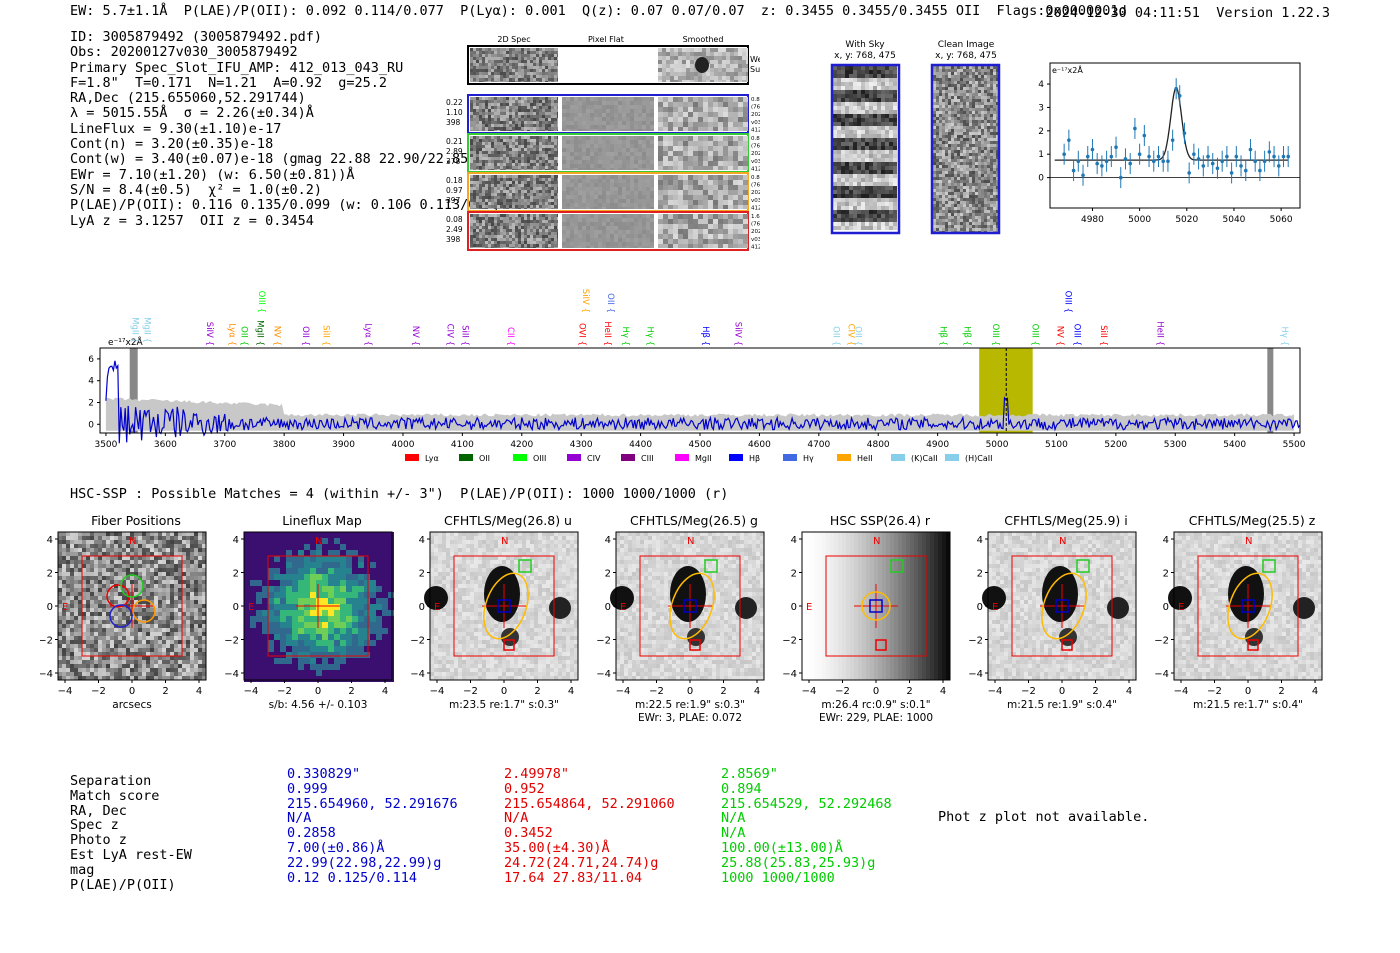  Describe the element at coordinates (755, 154) in the screenshot. I see `cutout-row-meta: 20200127` at that location.